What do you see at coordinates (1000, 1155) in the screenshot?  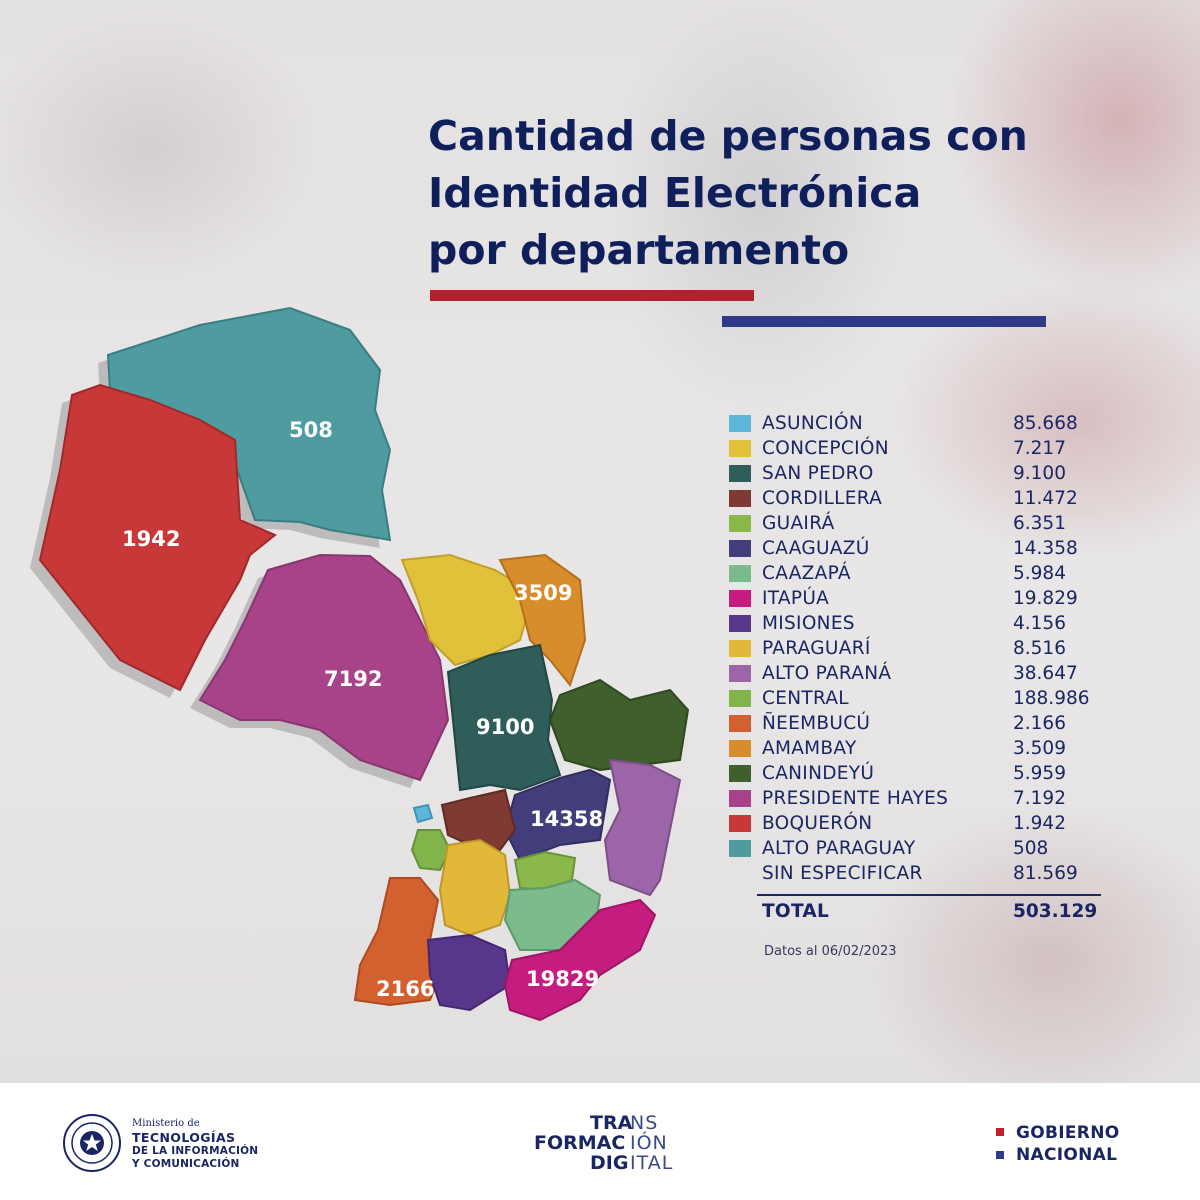 I see `blue-square-icon` at bounding box center [1000, 1155].